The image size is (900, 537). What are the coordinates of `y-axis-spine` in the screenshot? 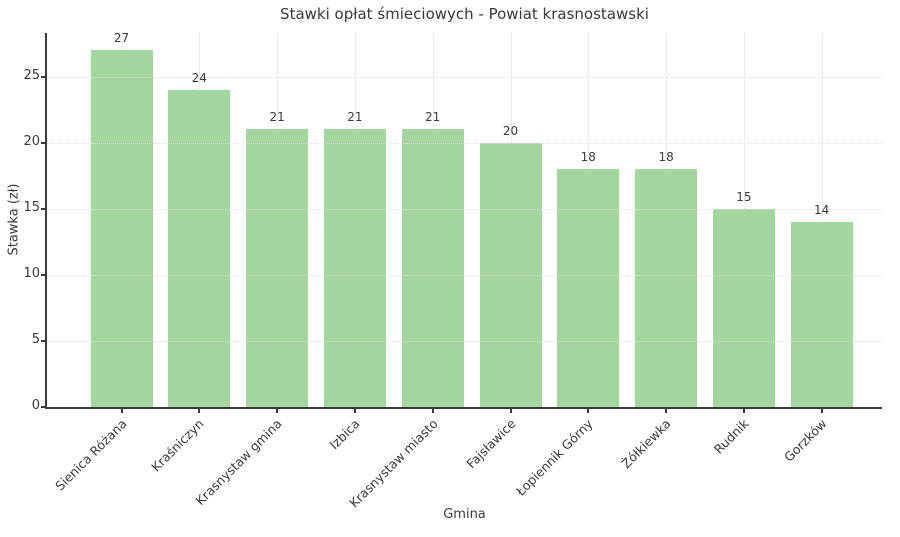 It's located at (46, 221).